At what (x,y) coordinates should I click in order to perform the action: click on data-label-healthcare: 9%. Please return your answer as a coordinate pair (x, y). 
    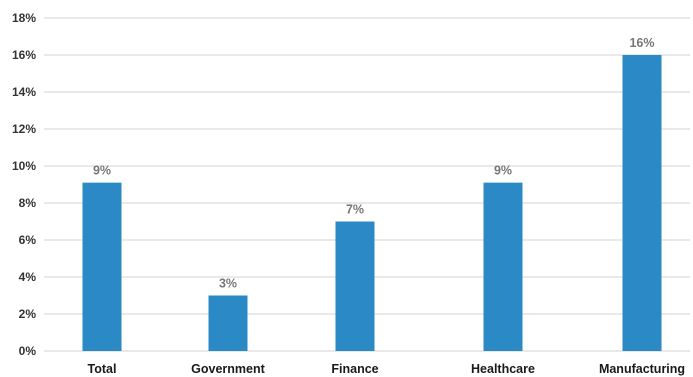
    Looking at the image, I should click on (503, 171).